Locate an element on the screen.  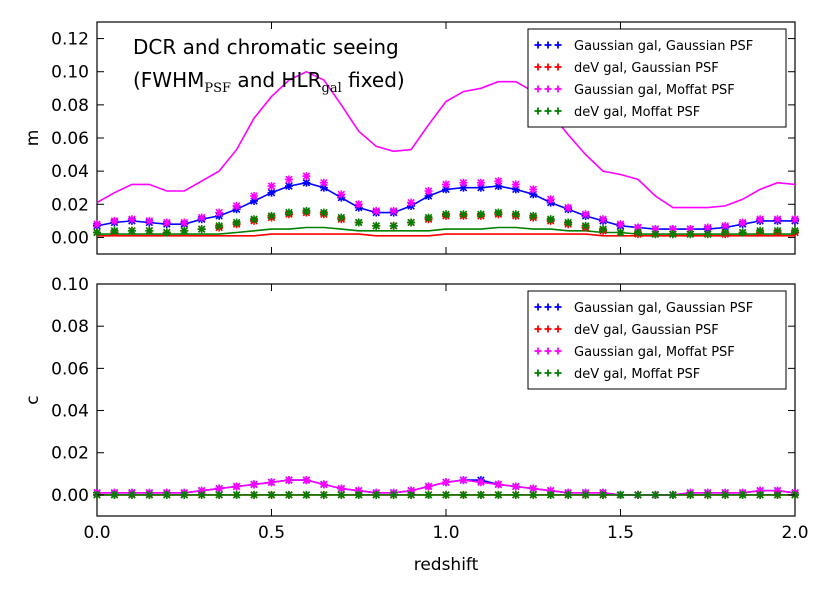
legend-entry: deV gal, Moffat PSF is located at coordinates (617, 112).